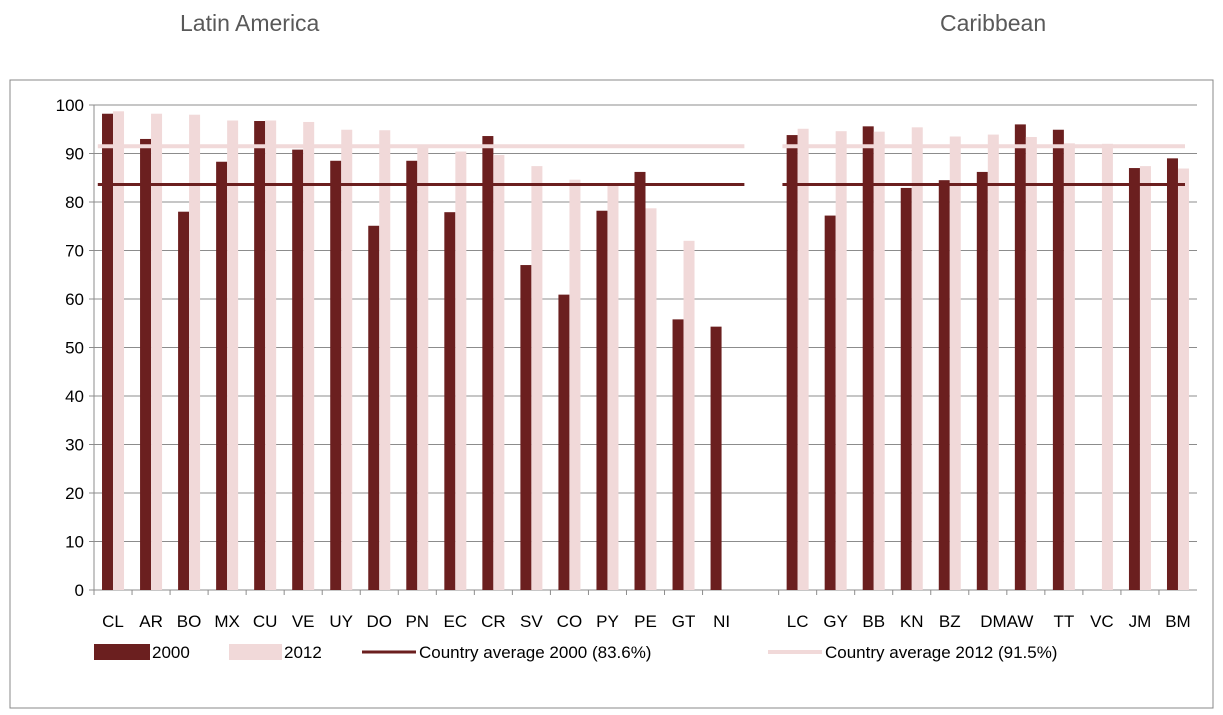 The image size is (1223, 715). What do you see at coordinates (721, 621) in the screenshot?
I see `x-tick-label: NI` at bounding box center [721, 621].